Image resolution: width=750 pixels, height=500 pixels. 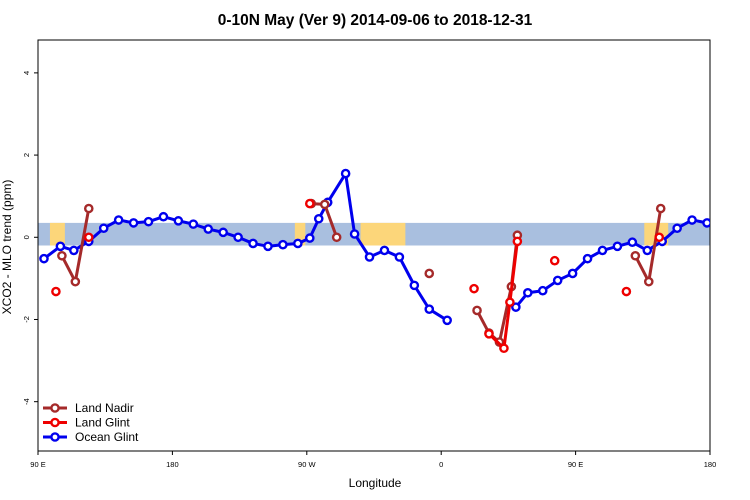 I want to click on legend-item: Land Nadir, so click(x=88, y=408).